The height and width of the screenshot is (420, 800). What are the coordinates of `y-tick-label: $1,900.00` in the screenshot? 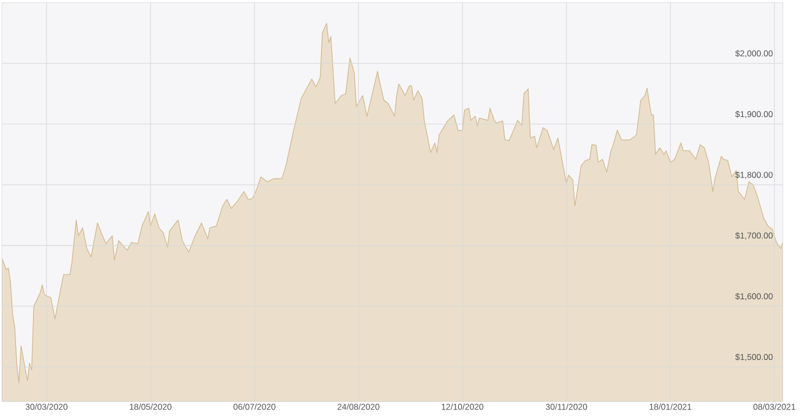 It's located at (754, 114).